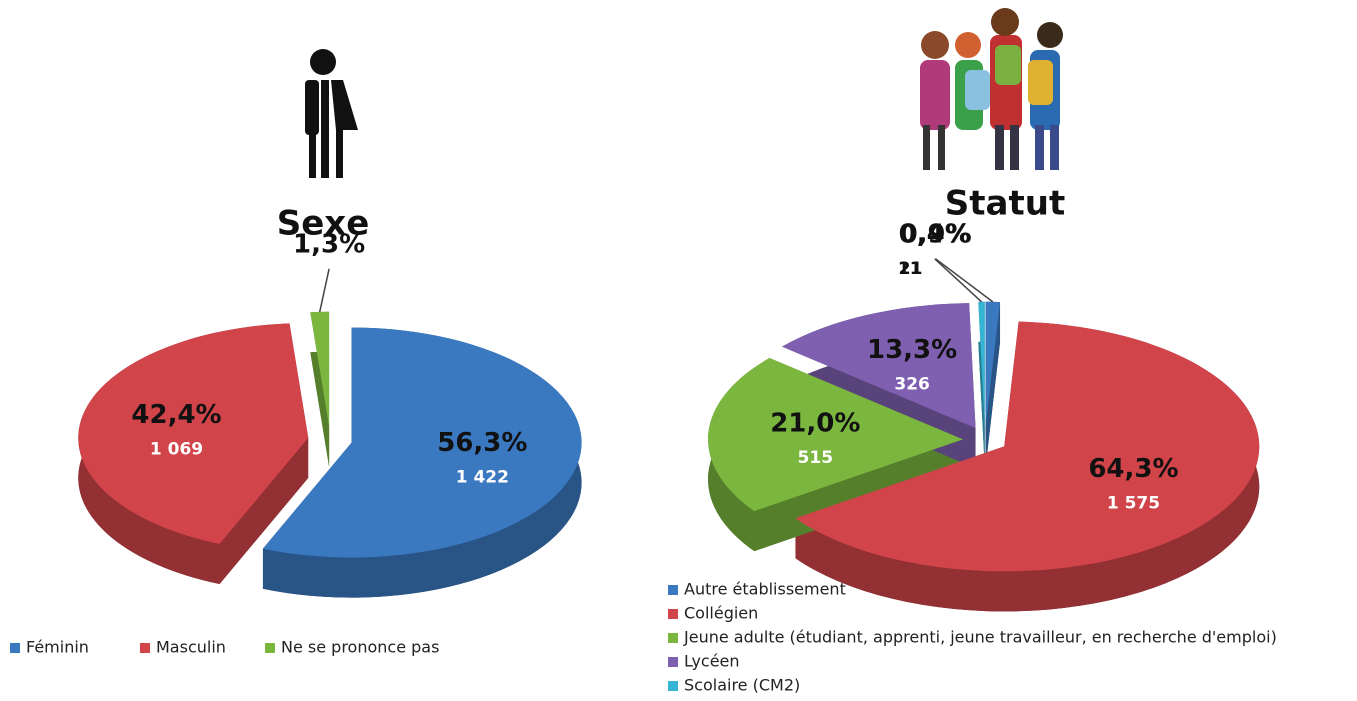 Image resolution: width=1357 pixels, height=701 pixels. I want to click on person-icon, so click(331, 113).